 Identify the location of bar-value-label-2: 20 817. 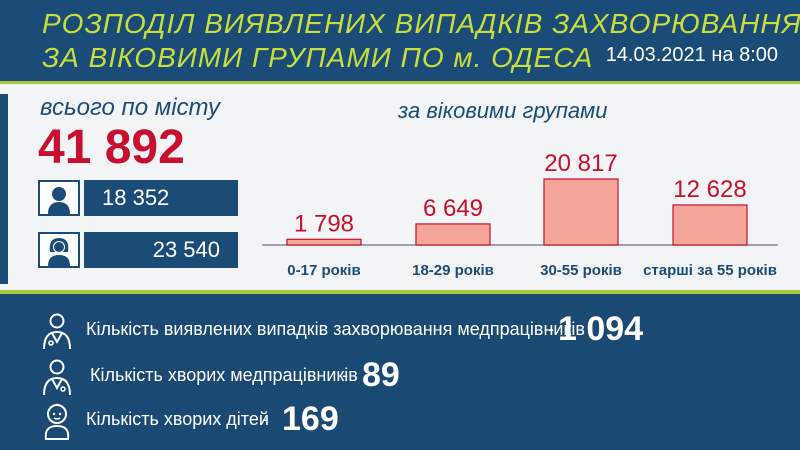
(580, 163).